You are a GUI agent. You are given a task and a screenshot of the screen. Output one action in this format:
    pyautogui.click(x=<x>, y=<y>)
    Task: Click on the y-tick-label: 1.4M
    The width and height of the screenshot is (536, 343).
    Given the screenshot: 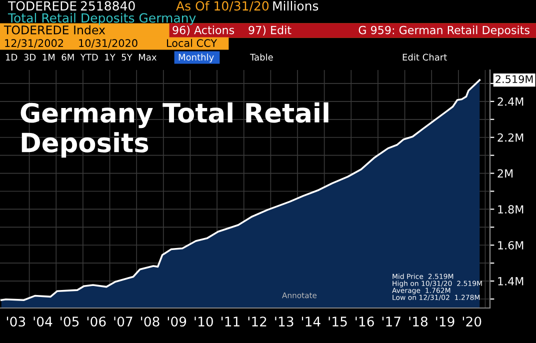 What is the action you would take?
    pyautogui.click(x=511, y=281)
    